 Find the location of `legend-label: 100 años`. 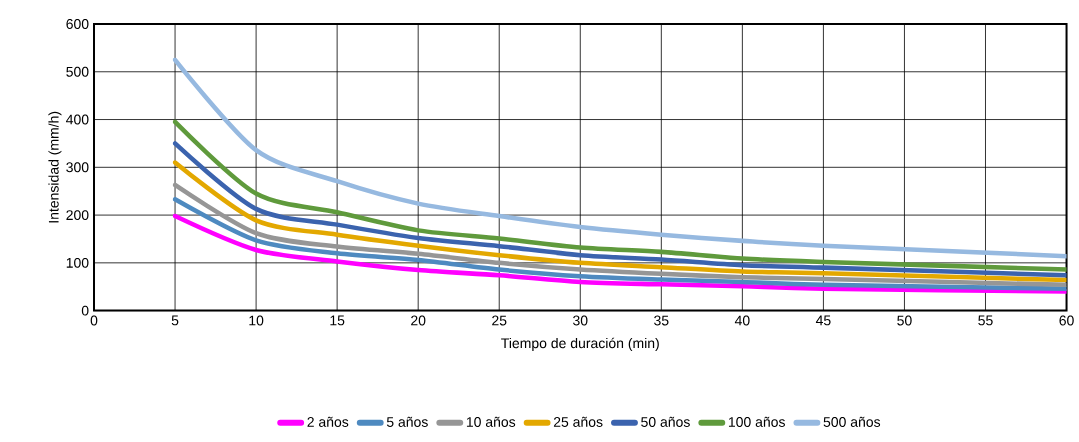

legend-label: 100 años is located at coordinates (756, 421).